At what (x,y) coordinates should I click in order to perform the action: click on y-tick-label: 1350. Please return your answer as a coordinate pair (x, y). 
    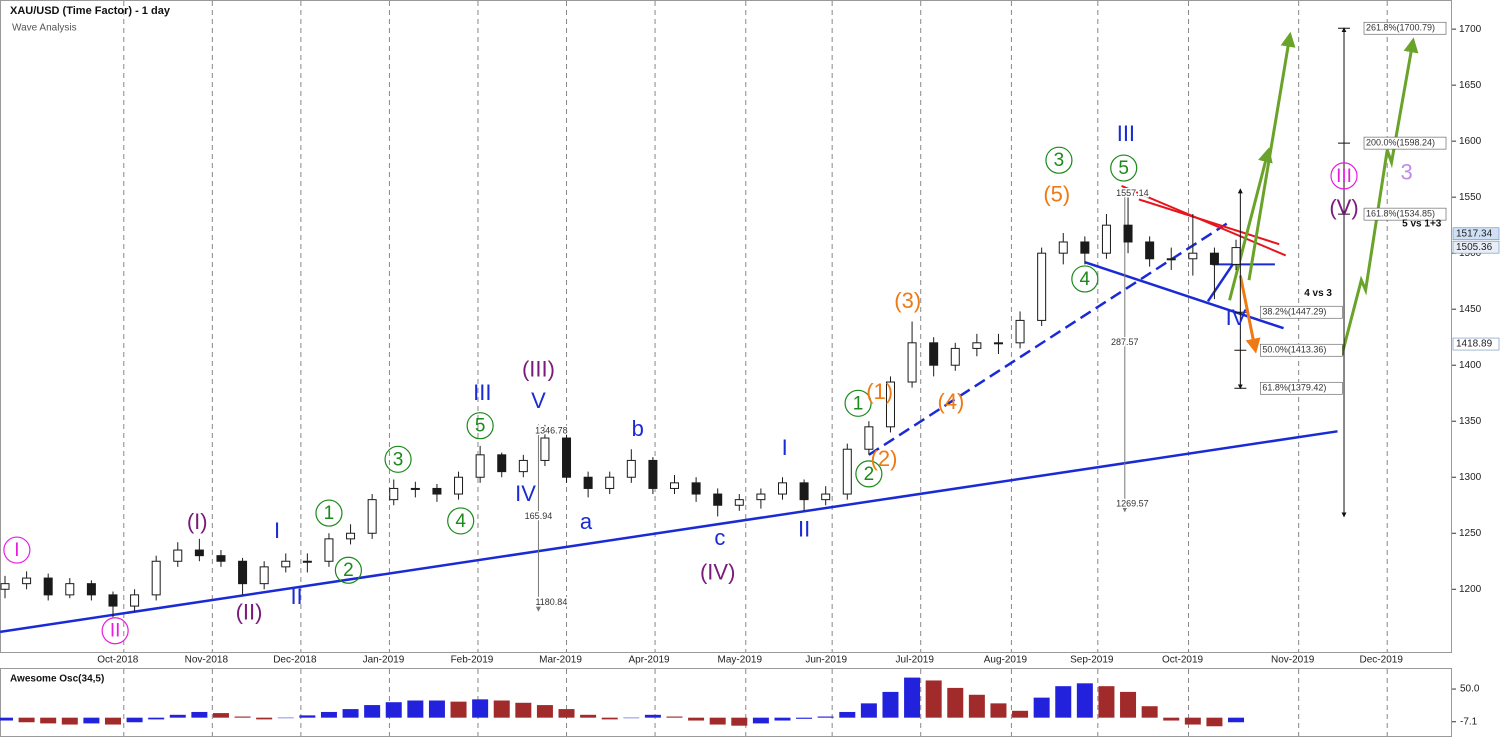
    Looking at the image, I should click on (1470, 421).